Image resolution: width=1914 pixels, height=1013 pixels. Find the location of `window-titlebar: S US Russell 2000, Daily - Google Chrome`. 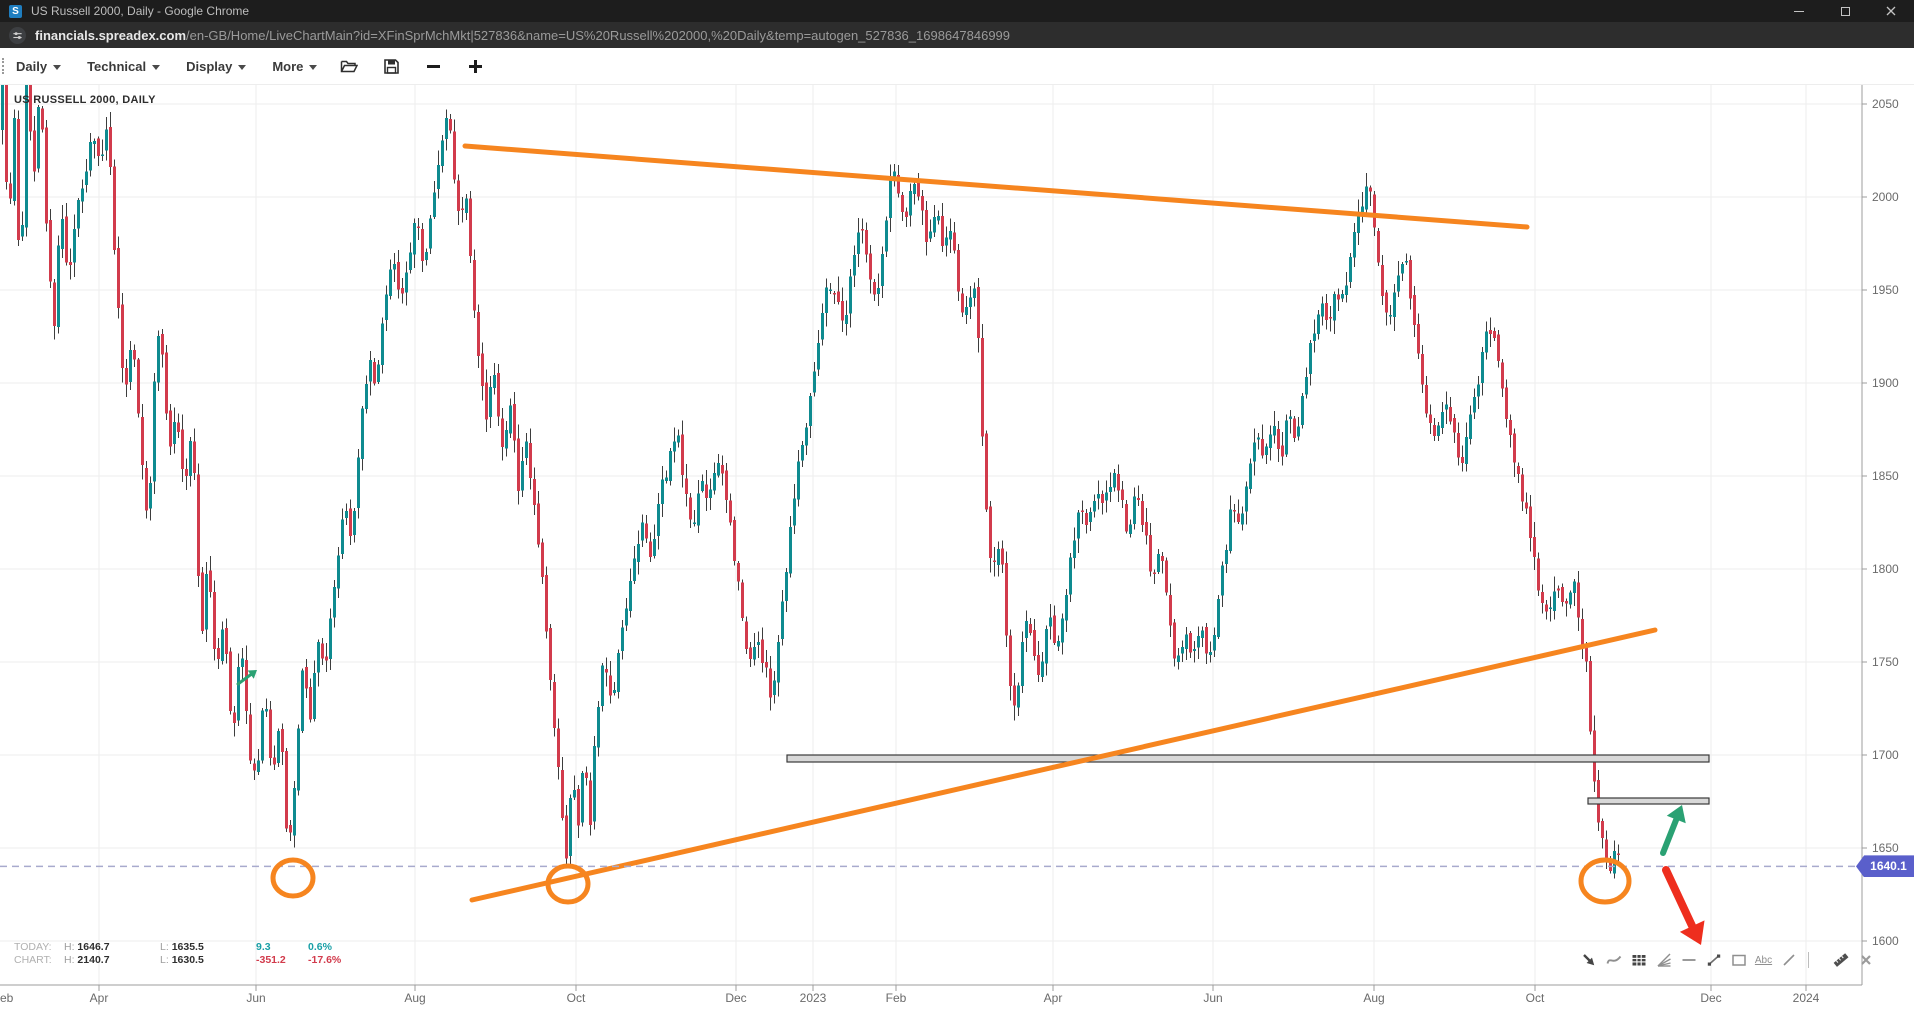

window-titlebar: S US Russell 2000, Daily - Google Chrome is located at coordinates (957, 11).